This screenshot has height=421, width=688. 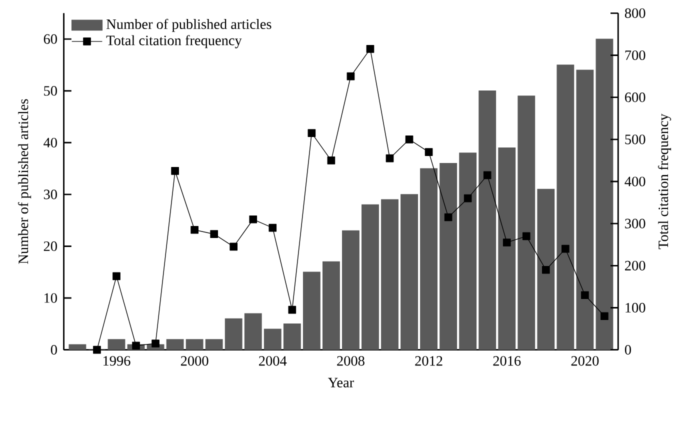 What do you see at coordinates (273, 361) in the screenshot?
I see `x-tick-label: 2004` at bounding box center [273, 361].